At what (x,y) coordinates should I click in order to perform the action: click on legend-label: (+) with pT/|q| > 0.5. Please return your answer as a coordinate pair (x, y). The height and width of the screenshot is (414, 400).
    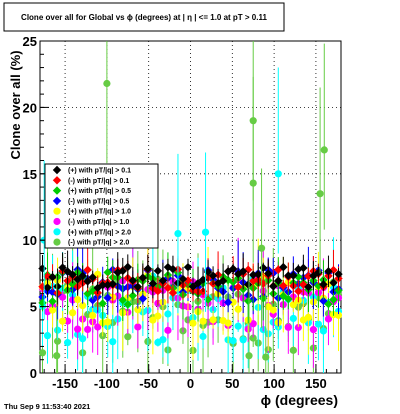
    Looking at the image, I should click on (99, 191).